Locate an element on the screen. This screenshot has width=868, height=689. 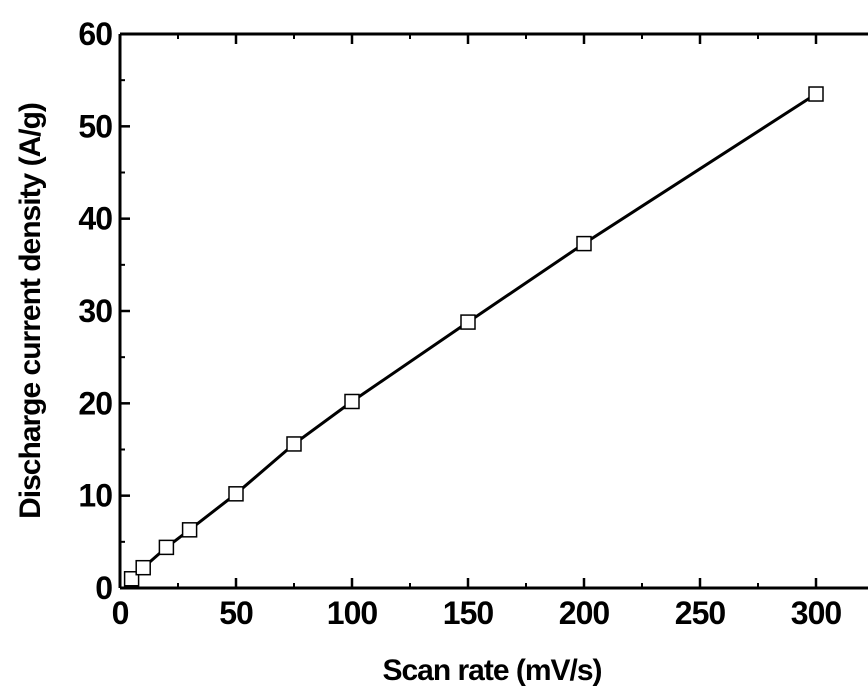
y-tick-label: 50 is located at coordinates (95, 126).